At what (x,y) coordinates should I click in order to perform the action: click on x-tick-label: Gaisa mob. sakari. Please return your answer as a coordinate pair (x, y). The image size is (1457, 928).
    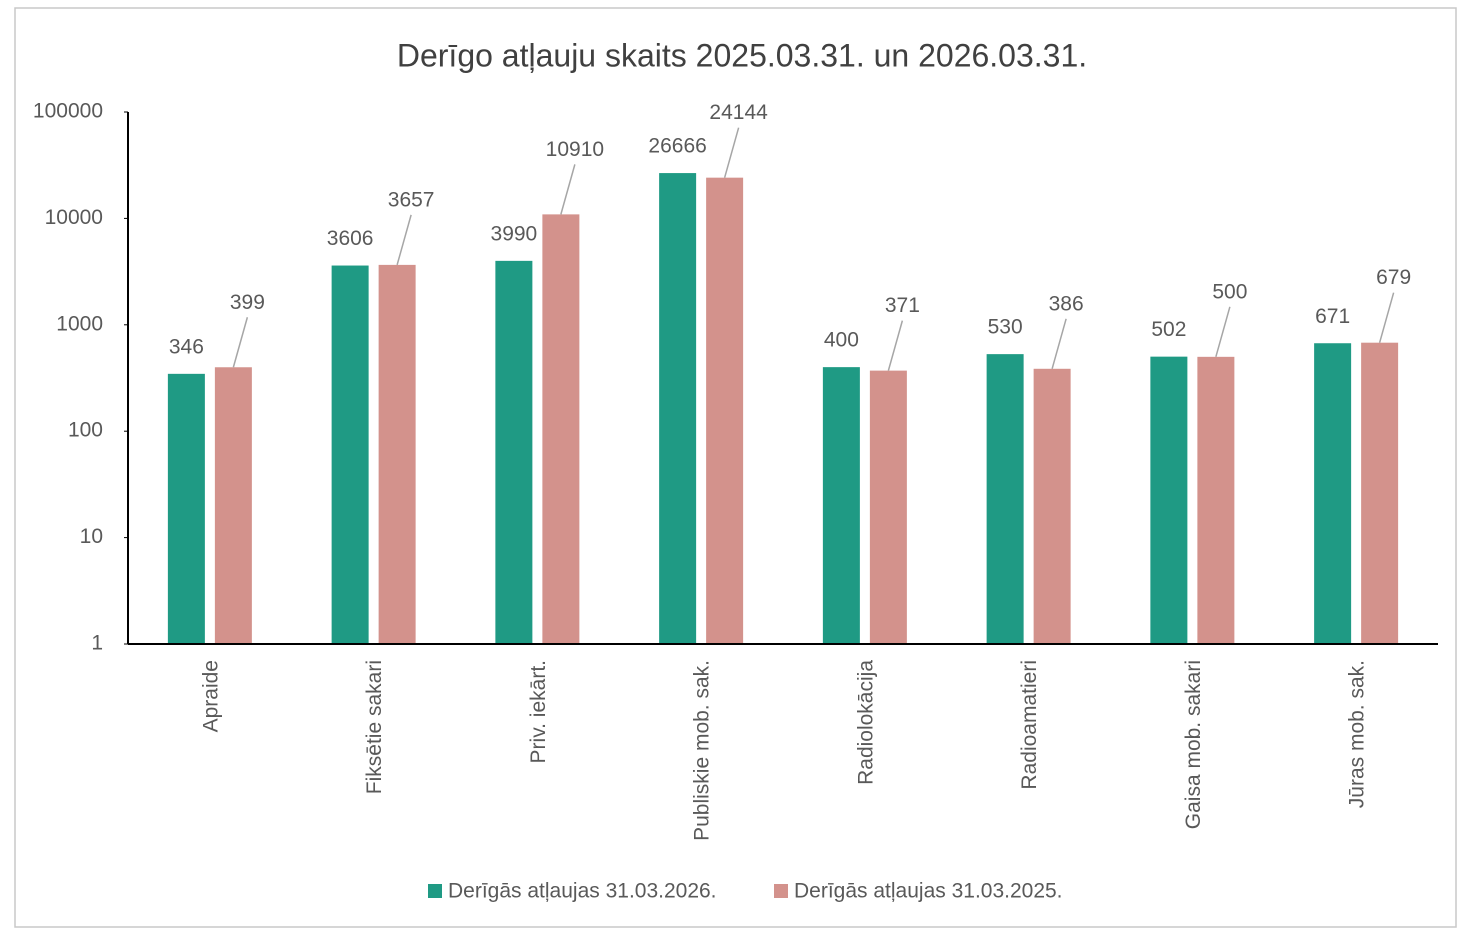
    Looking at the image, I should click on (1193, 744).